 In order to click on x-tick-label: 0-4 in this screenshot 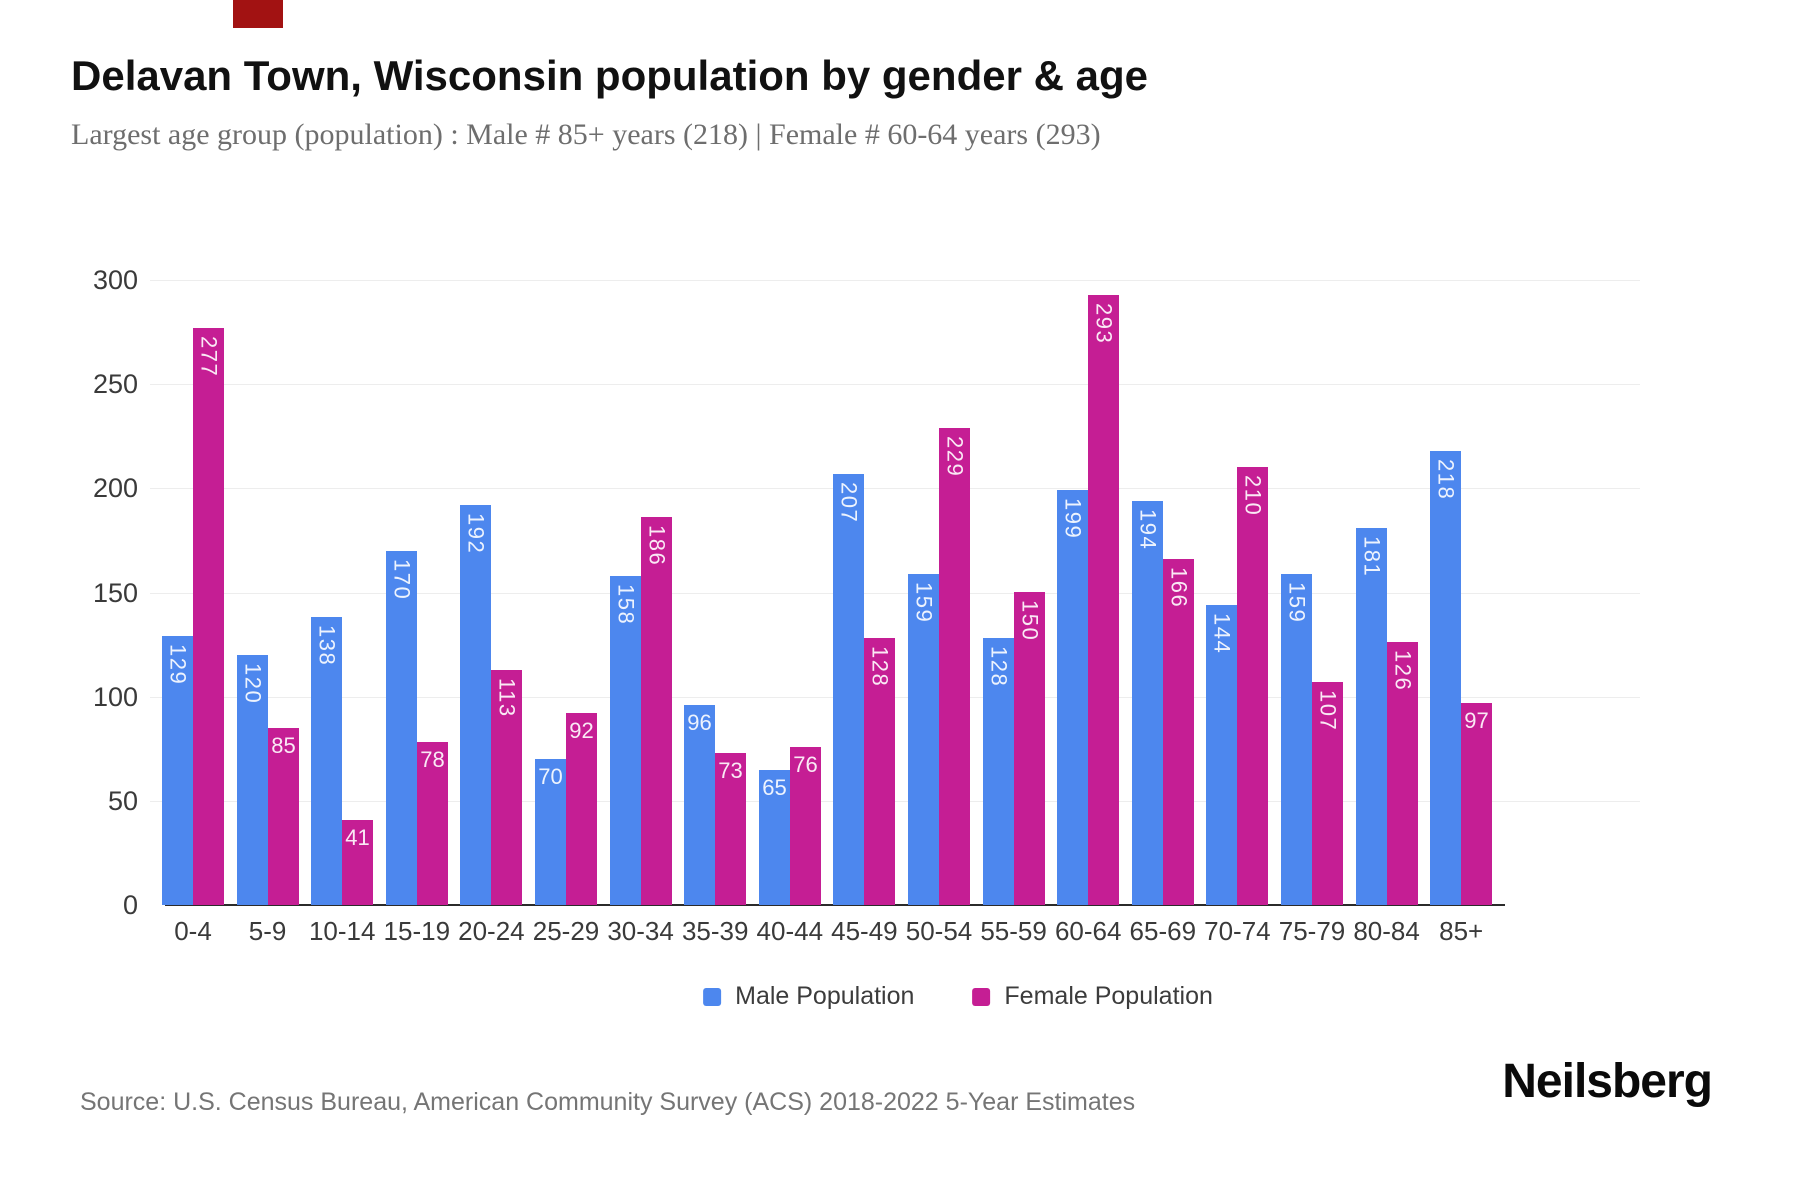, I will do `click(193, 931)`.